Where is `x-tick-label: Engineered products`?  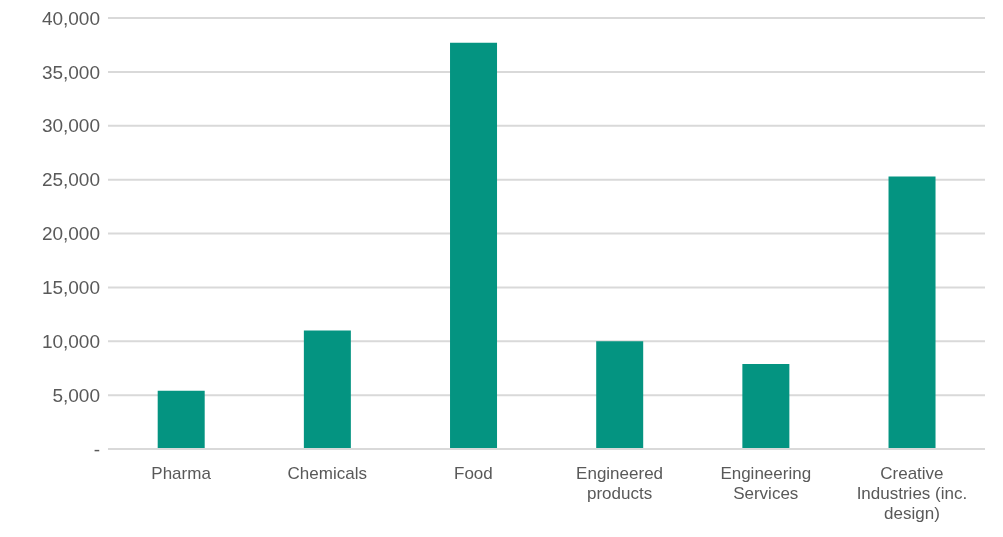
x-tick-label: Engineered products is located at coordinates (620, 483).